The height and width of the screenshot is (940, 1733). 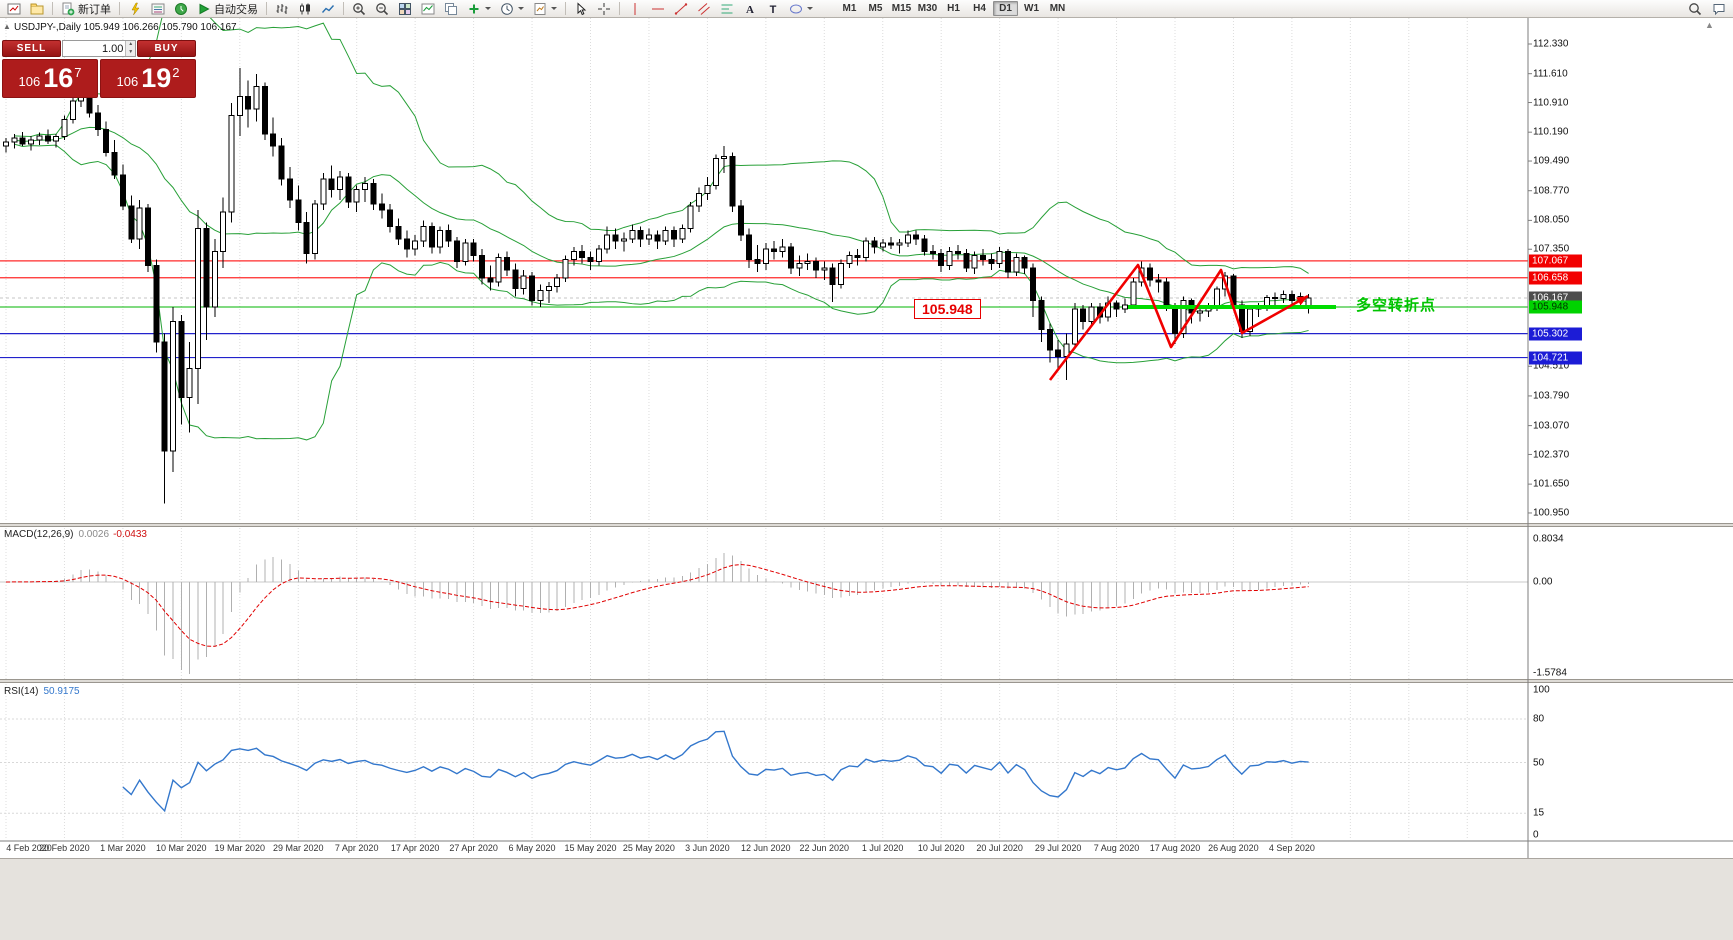 I want to click on volume-input, so click(x=94, y=48).